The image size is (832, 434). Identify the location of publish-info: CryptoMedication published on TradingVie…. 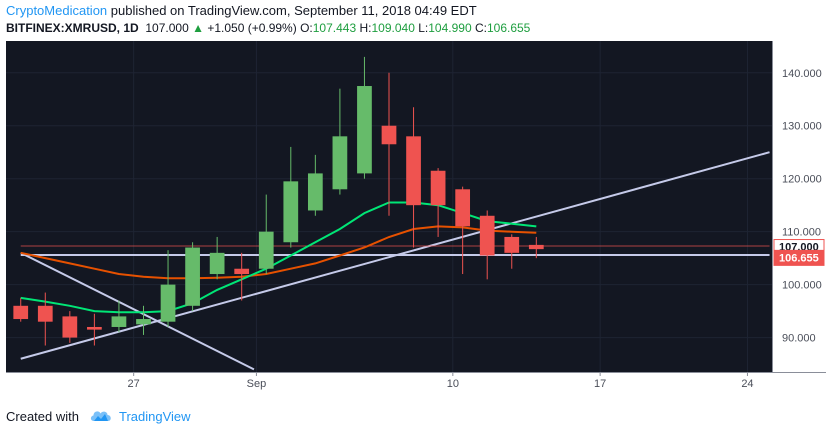
(241, 10).